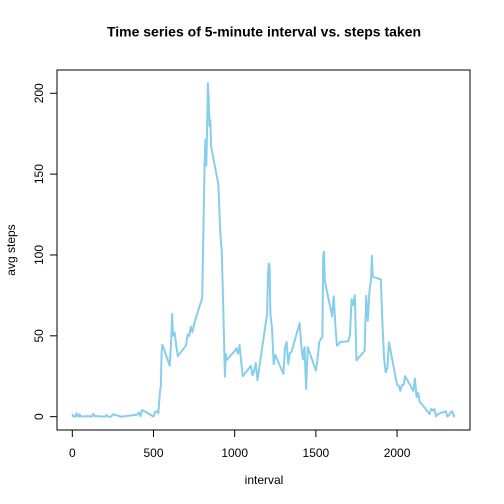 This screenshot has width=504, height=504. What do you see at coordinates (11, 249) in the screenshot?
I see `y-axis-label: avg steps` at bounding box center [11, 249].